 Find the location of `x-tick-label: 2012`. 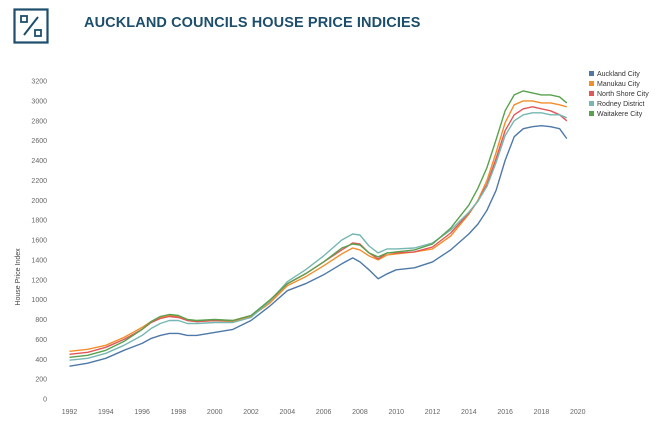

x-tick-label: 2012 is located at coordinates (433, 412).